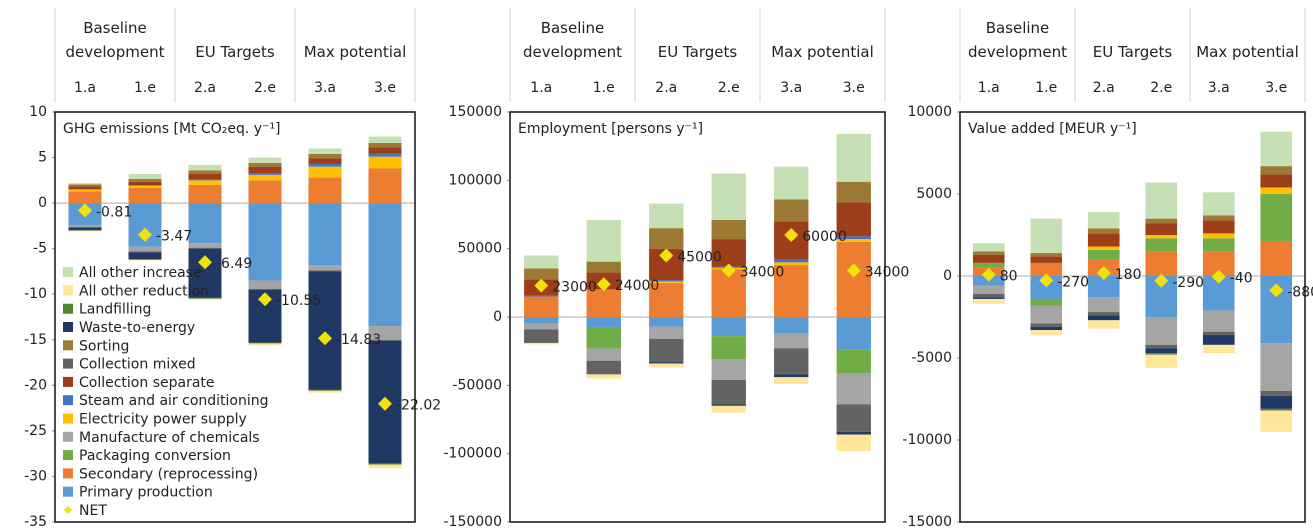 Image resolution: width=1313 pixels, height=528 pixels. What do you see at coordinates (155, 456) in the screenshot?
I see `legend-label: Packaging conversion` at bounding box center [155, 456].